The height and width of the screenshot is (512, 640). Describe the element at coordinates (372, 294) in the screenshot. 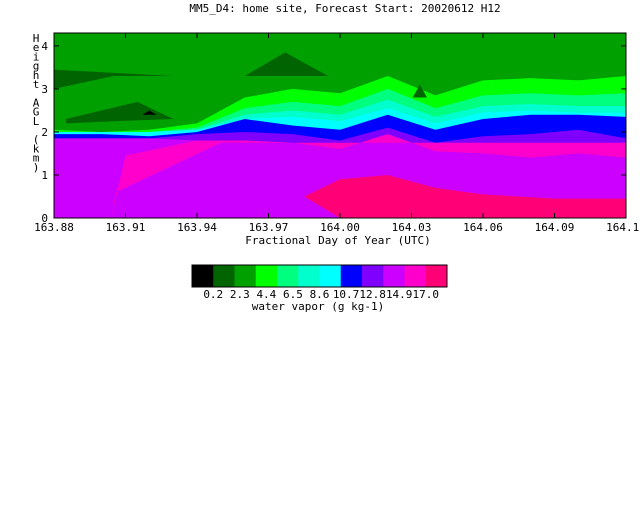

I see `colorbar-tick-label: 12.8` at that location.